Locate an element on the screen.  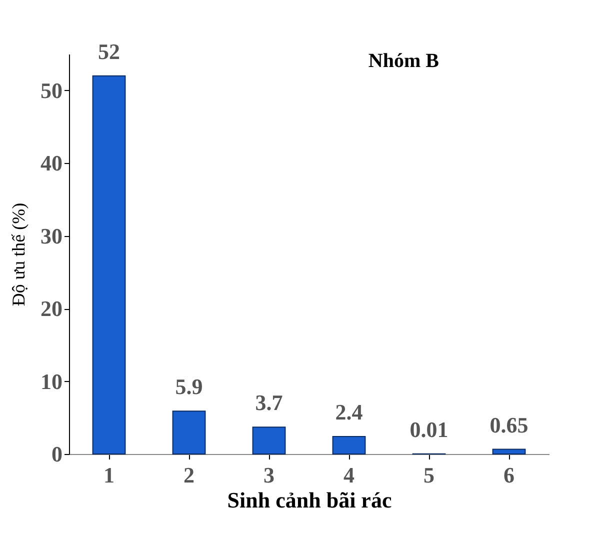
y-tick-label: 50 is located at coordinates (51, 90).